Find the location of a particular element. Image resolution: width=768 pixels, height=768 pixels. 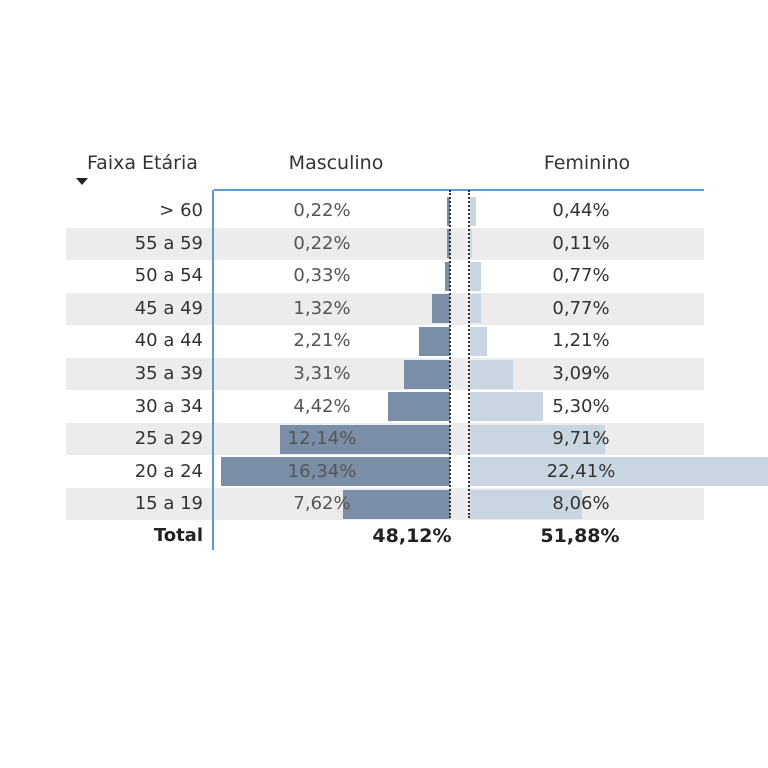

sort-descending-icon is located at coordinates (82, 181).